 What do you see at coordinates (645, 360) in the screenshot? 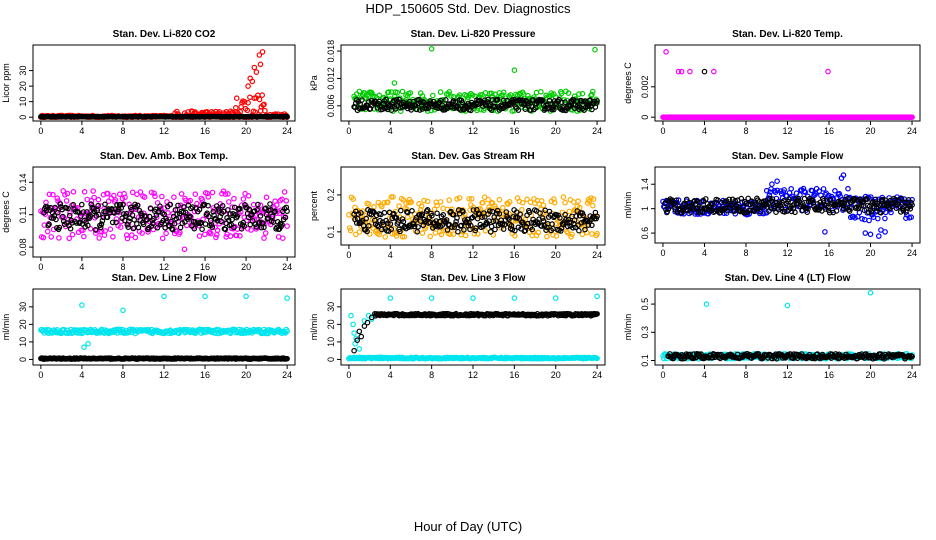
I see `y-tick-label: 0.1` at bounding box center [645, 360].